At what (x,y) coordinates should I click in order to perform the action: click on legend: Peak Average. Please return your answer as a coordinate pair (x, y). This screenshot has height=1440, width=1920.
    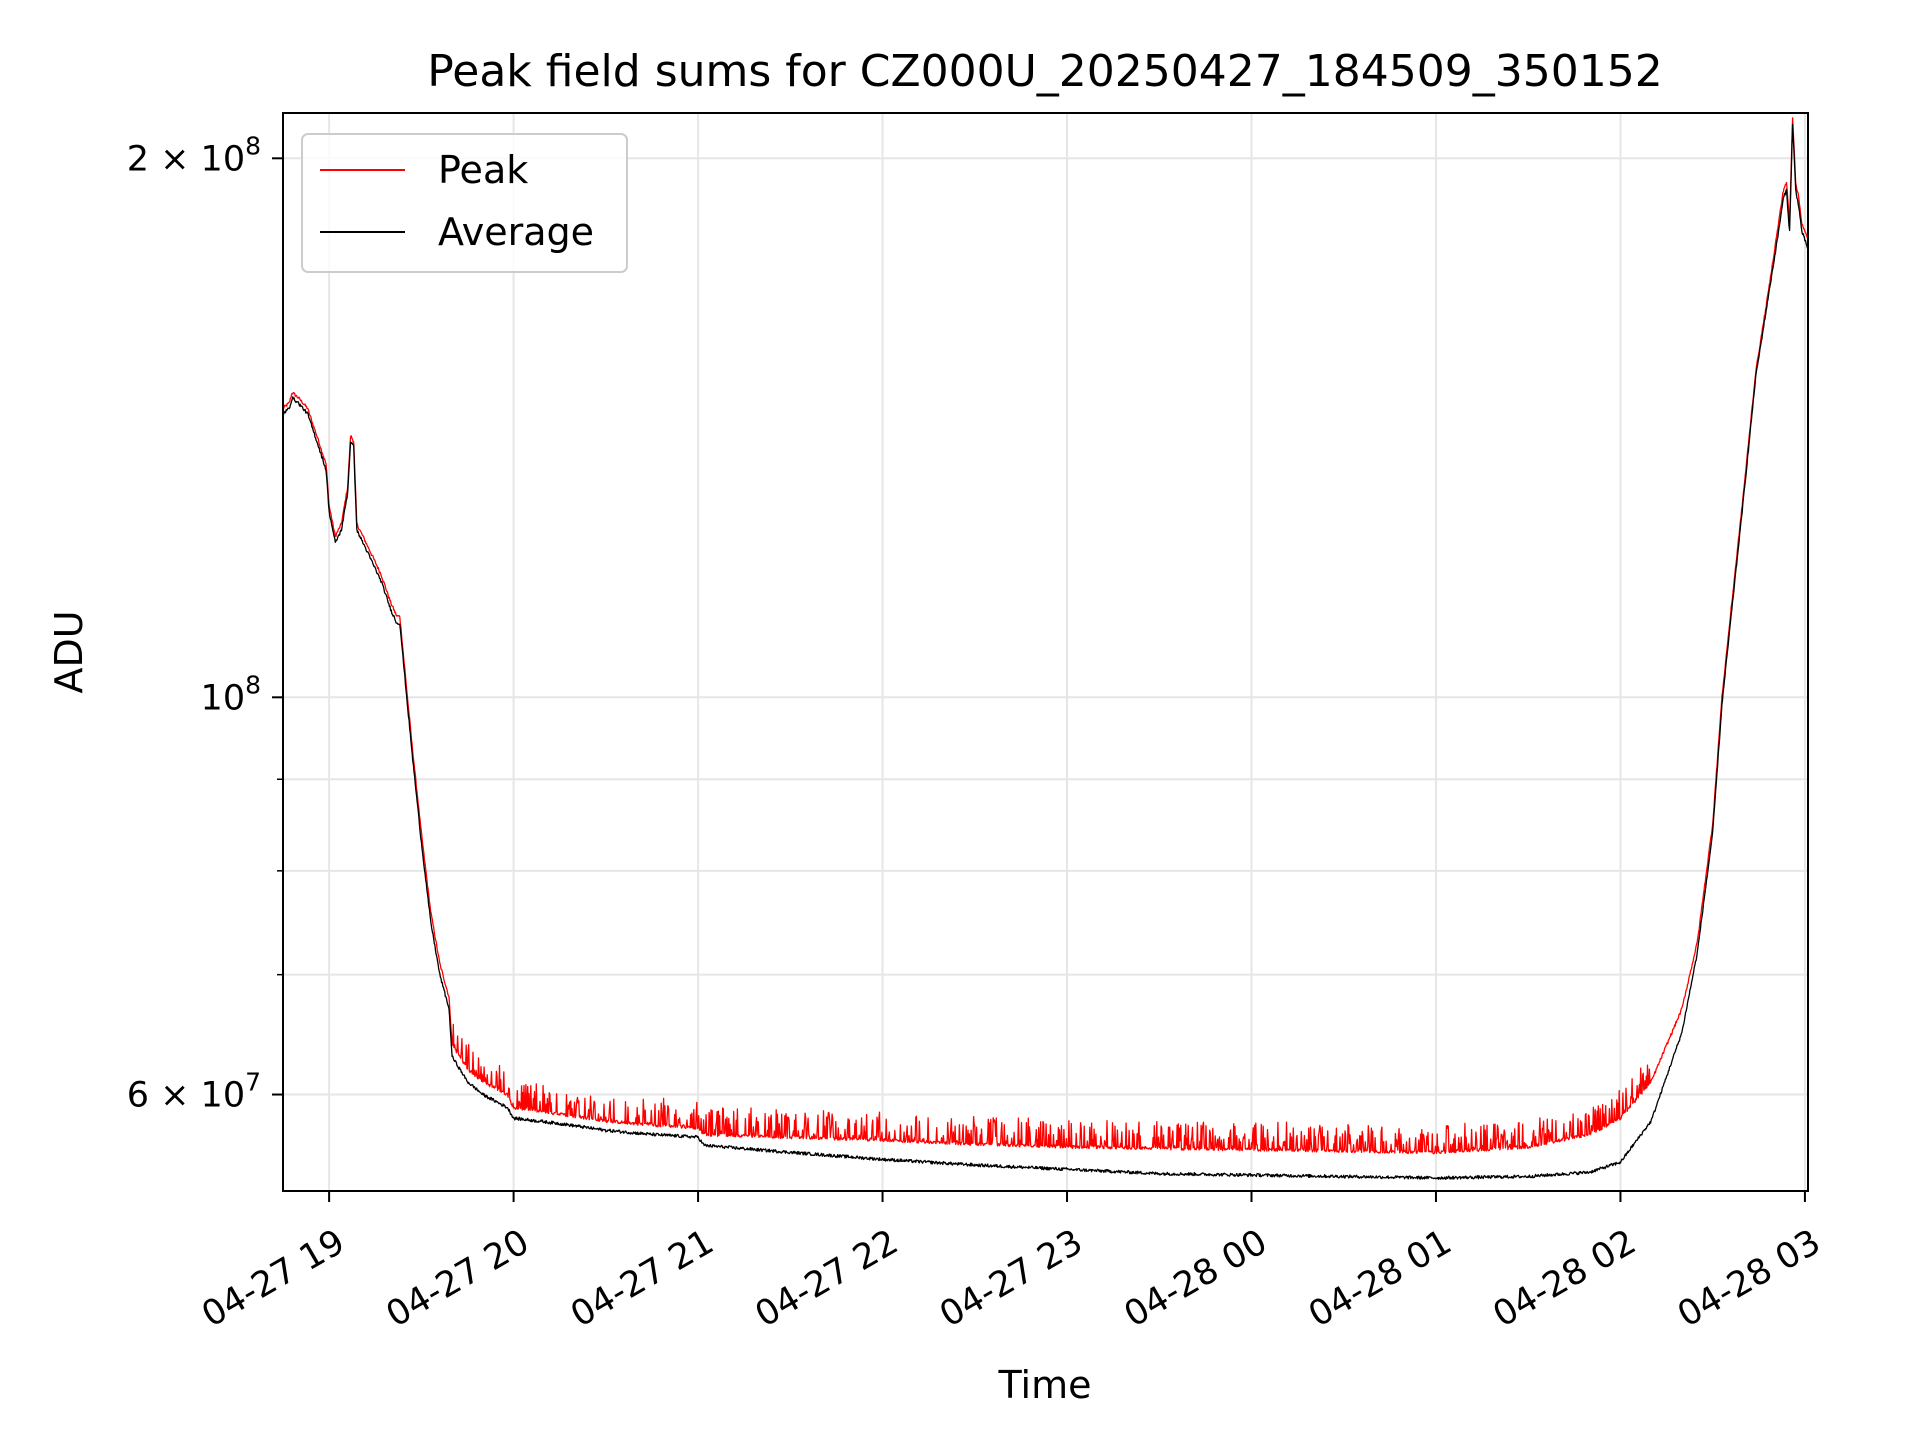
    Looking at the image, I should click on (464, 203).